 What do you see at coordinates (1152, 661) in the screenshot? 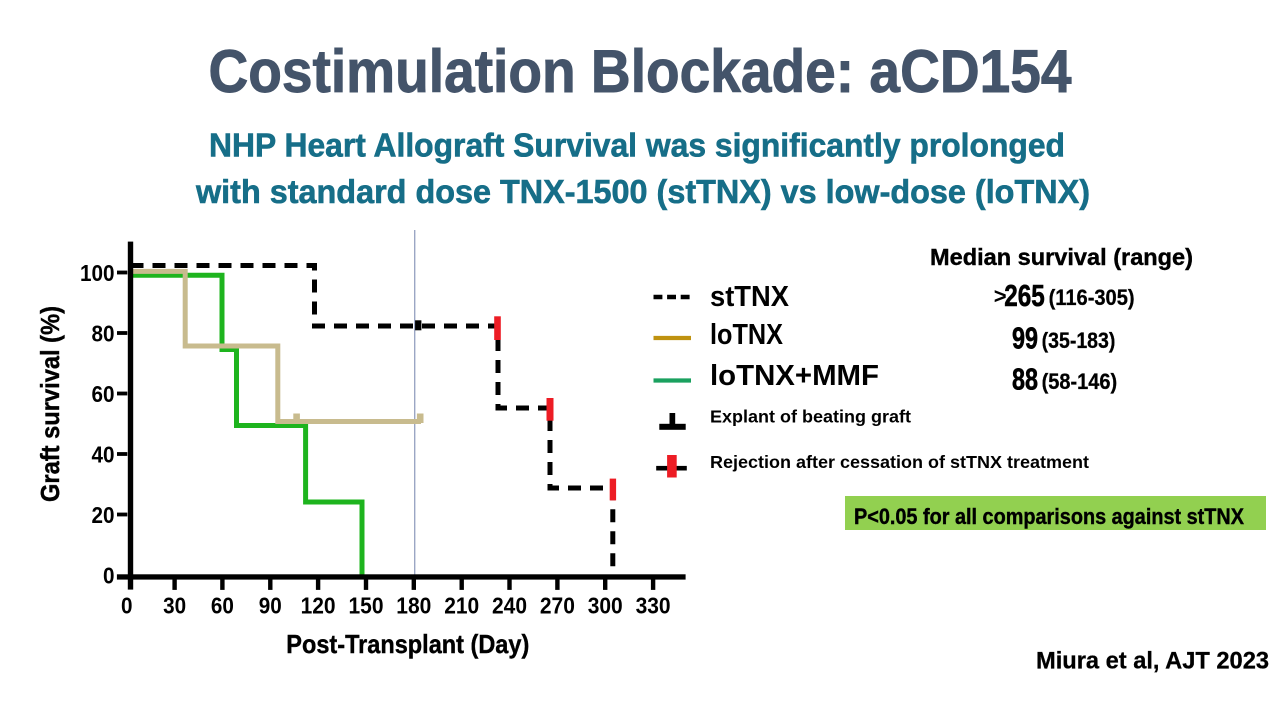
I see `svg-text: Miura et al, AJT 2023` at bounding box center [1152, 661].